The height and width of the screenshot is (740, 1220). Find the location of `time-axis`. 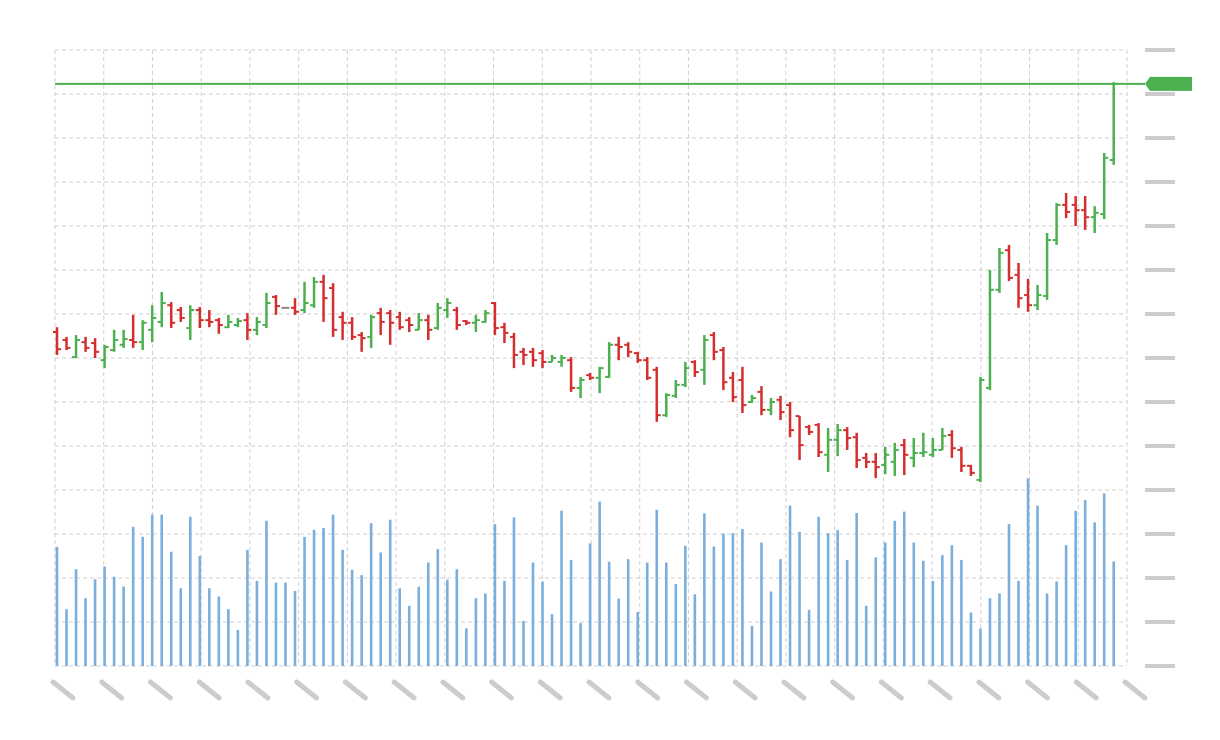

time-axis is located at coordinates (599, 690).